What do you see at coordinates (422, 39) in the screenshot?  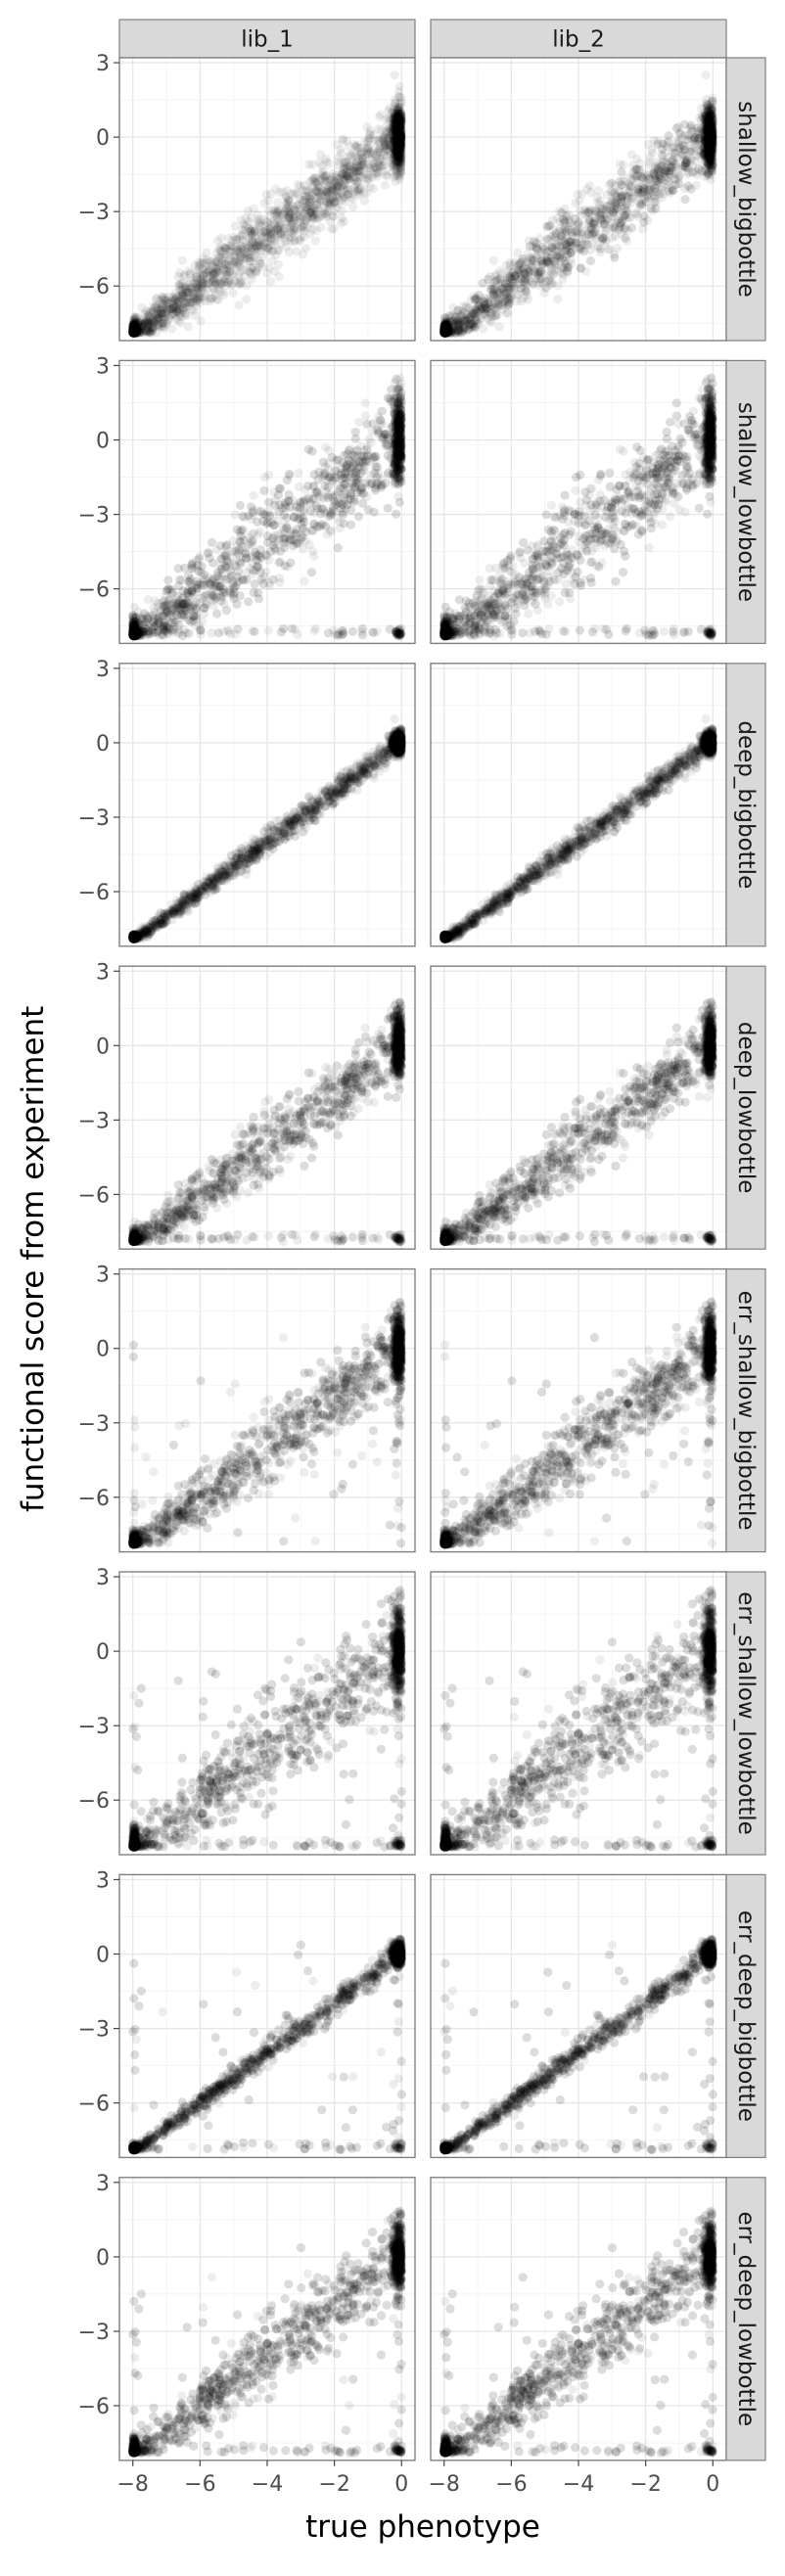 I see `column-strips: lib_1 lib_2` at bounding box center [422, 39].